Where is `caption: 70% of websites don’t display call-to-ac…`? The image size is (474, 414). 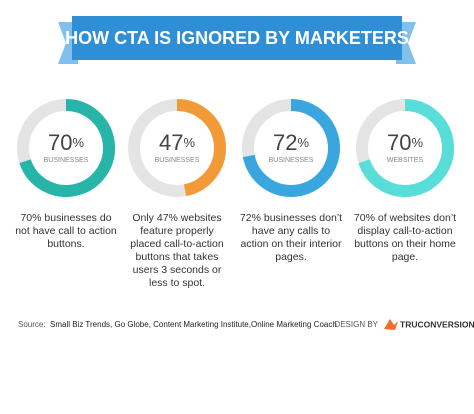
caption: 70% of websites don’t display call-to-ac… is located at coordinates (405, 237).